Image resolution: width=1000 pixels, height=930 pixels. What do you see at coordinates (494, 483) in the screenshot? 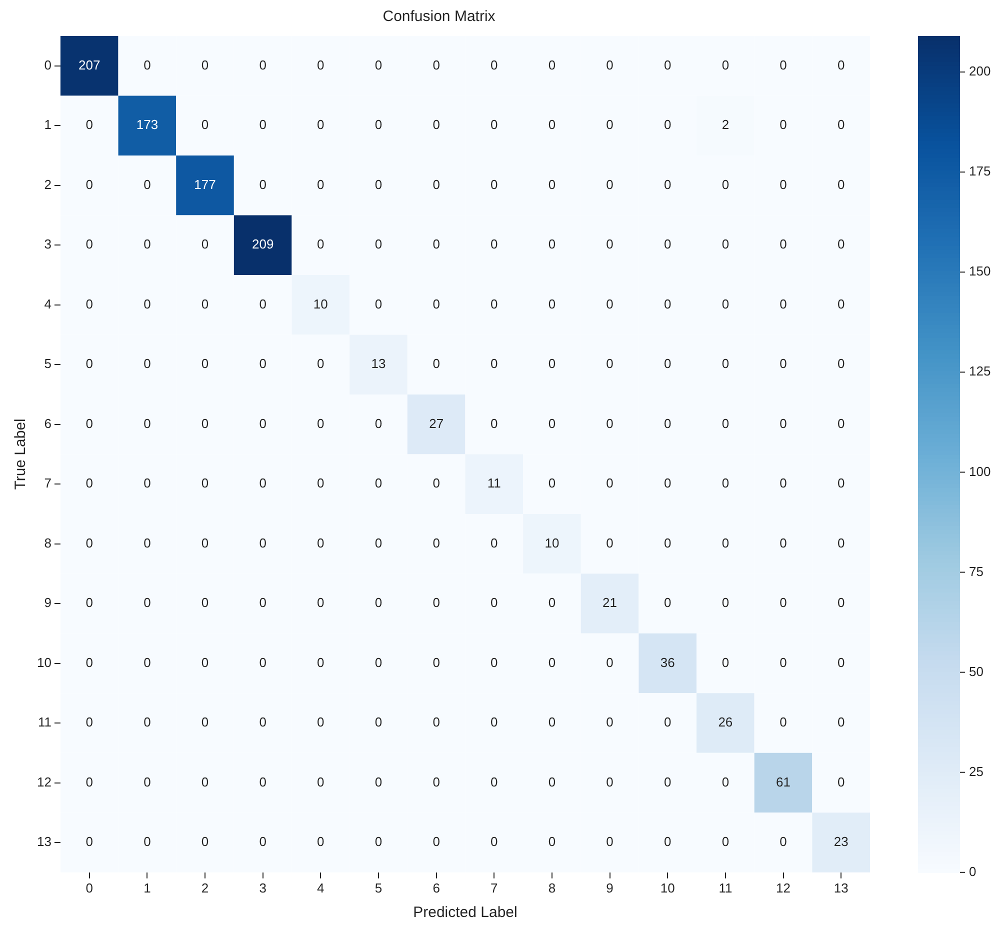
I see `data-label: 11` at bounding box center [494, 483].